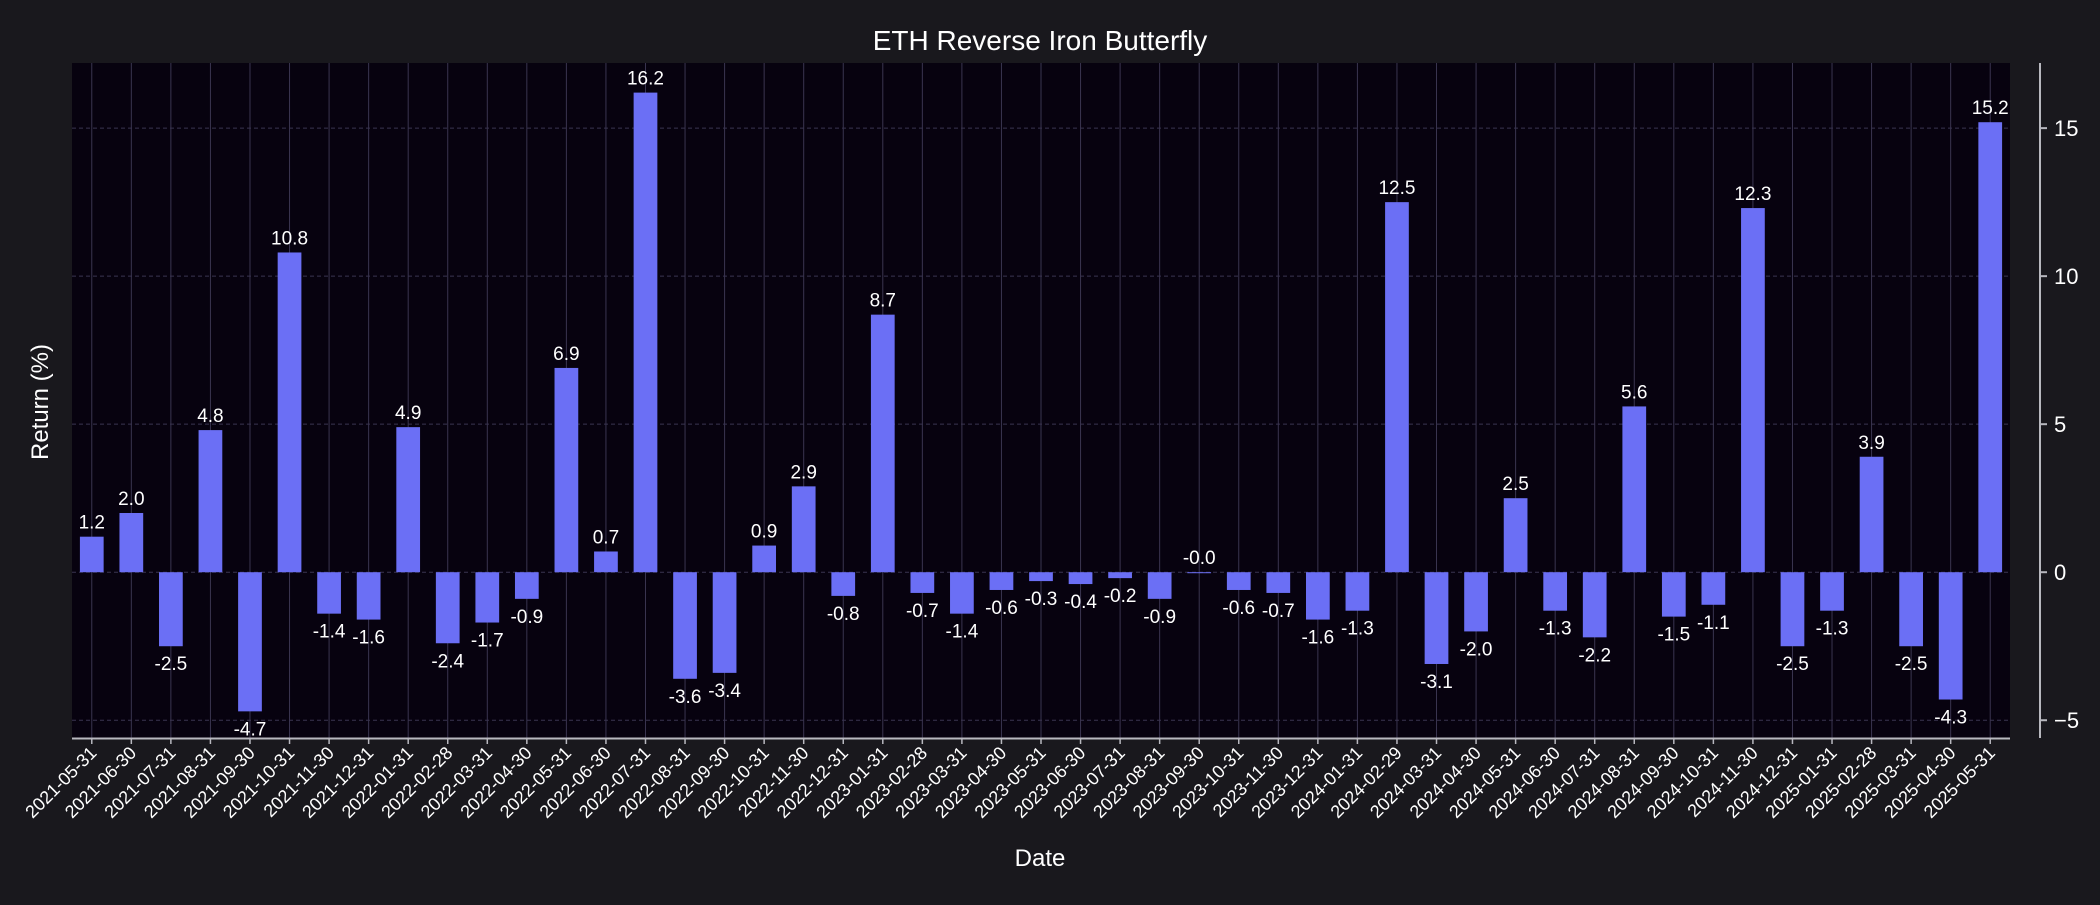 The image size is (2100, 905). I want to click on data-label: 0.9, so click(764, 532).